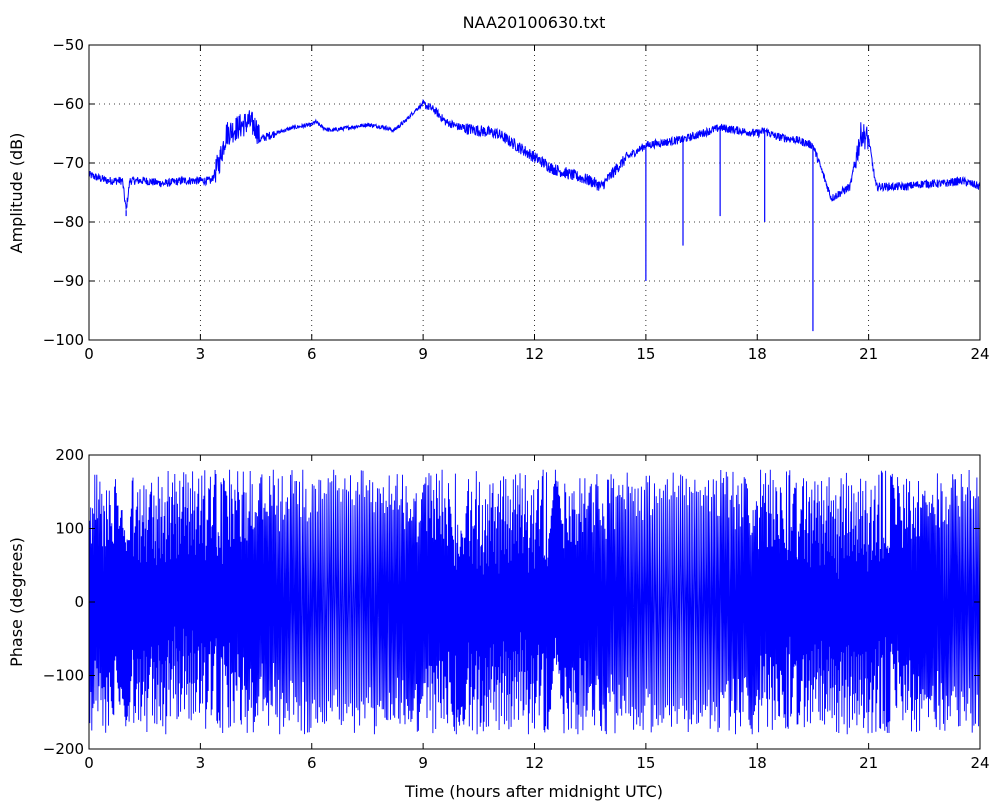 Image resolution: width=998 pixels, height=806 pixels. I want to click on phase-xtick-label: 0, so click(89, 763).